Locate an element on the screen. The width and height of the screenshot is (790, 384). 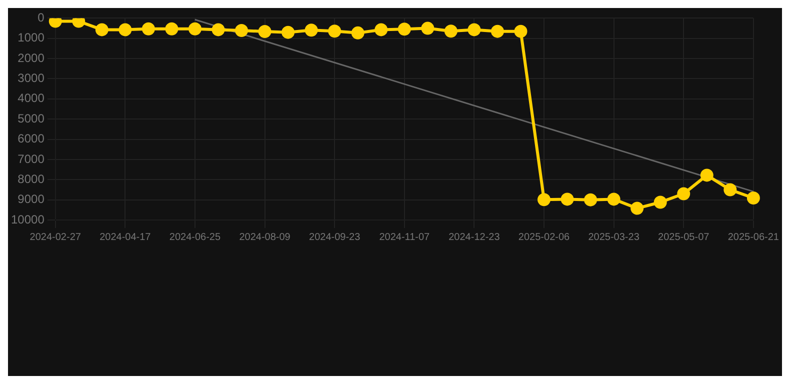
x-tick-label: 2024-08-09 is located at coordinates (265, 237).